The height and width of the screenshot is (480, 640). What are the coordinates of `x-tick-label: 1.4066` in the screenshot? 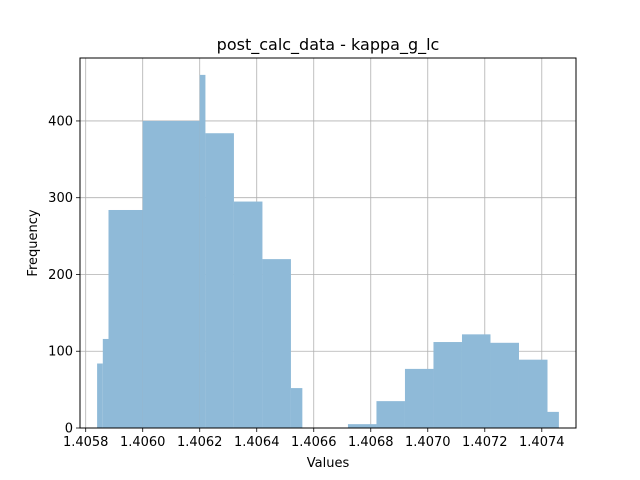 It's located at (314, 442).